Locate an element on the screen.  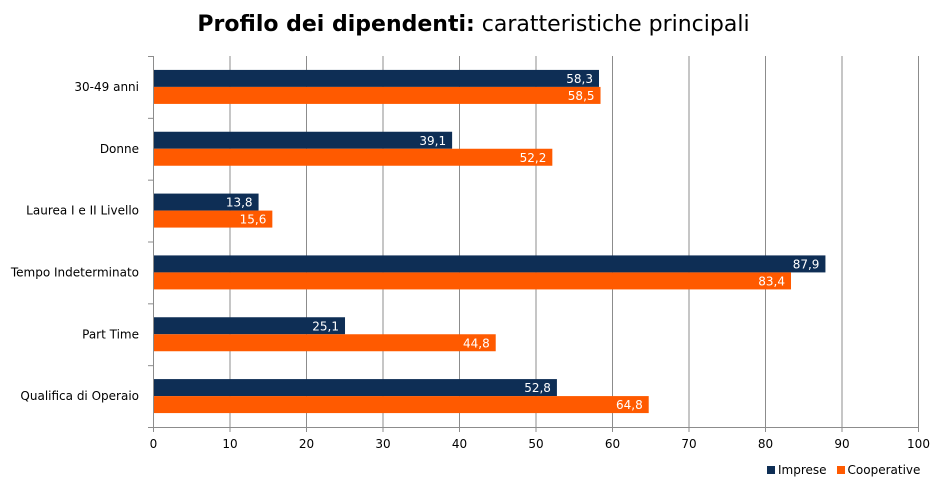
x-tick-label-100: 100 is located at coordinates (918, 444).